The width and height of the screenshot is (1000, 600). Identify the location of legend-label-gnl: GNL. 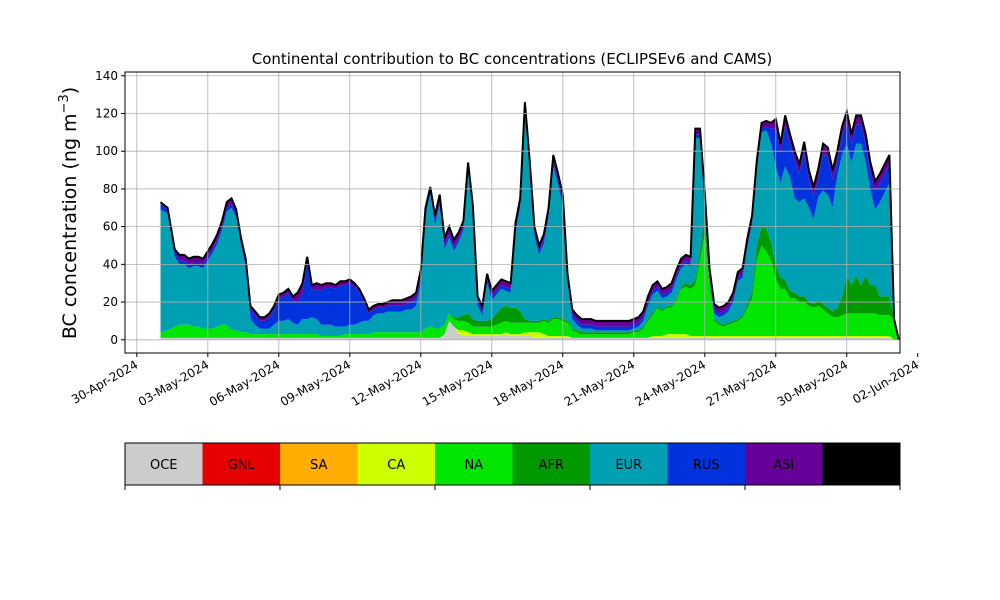
(242, 465).